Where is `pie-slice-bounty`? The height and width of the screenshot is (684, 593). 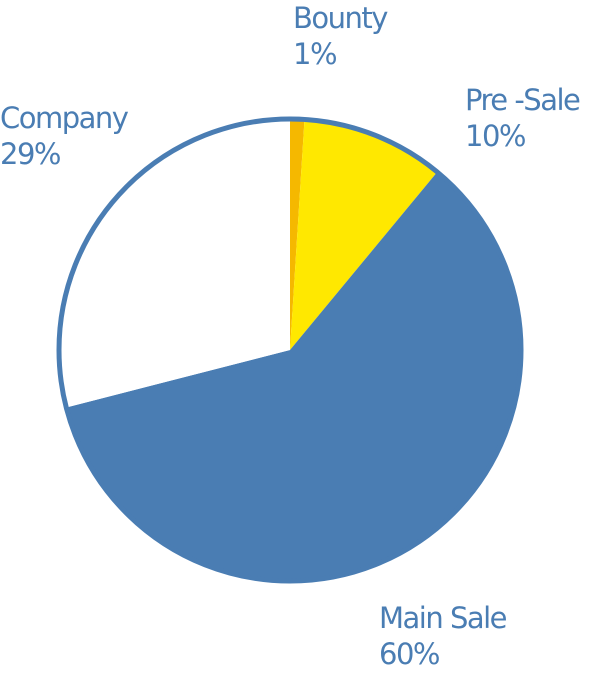 pie-slice-bounty is located at coordinates (297, 234).